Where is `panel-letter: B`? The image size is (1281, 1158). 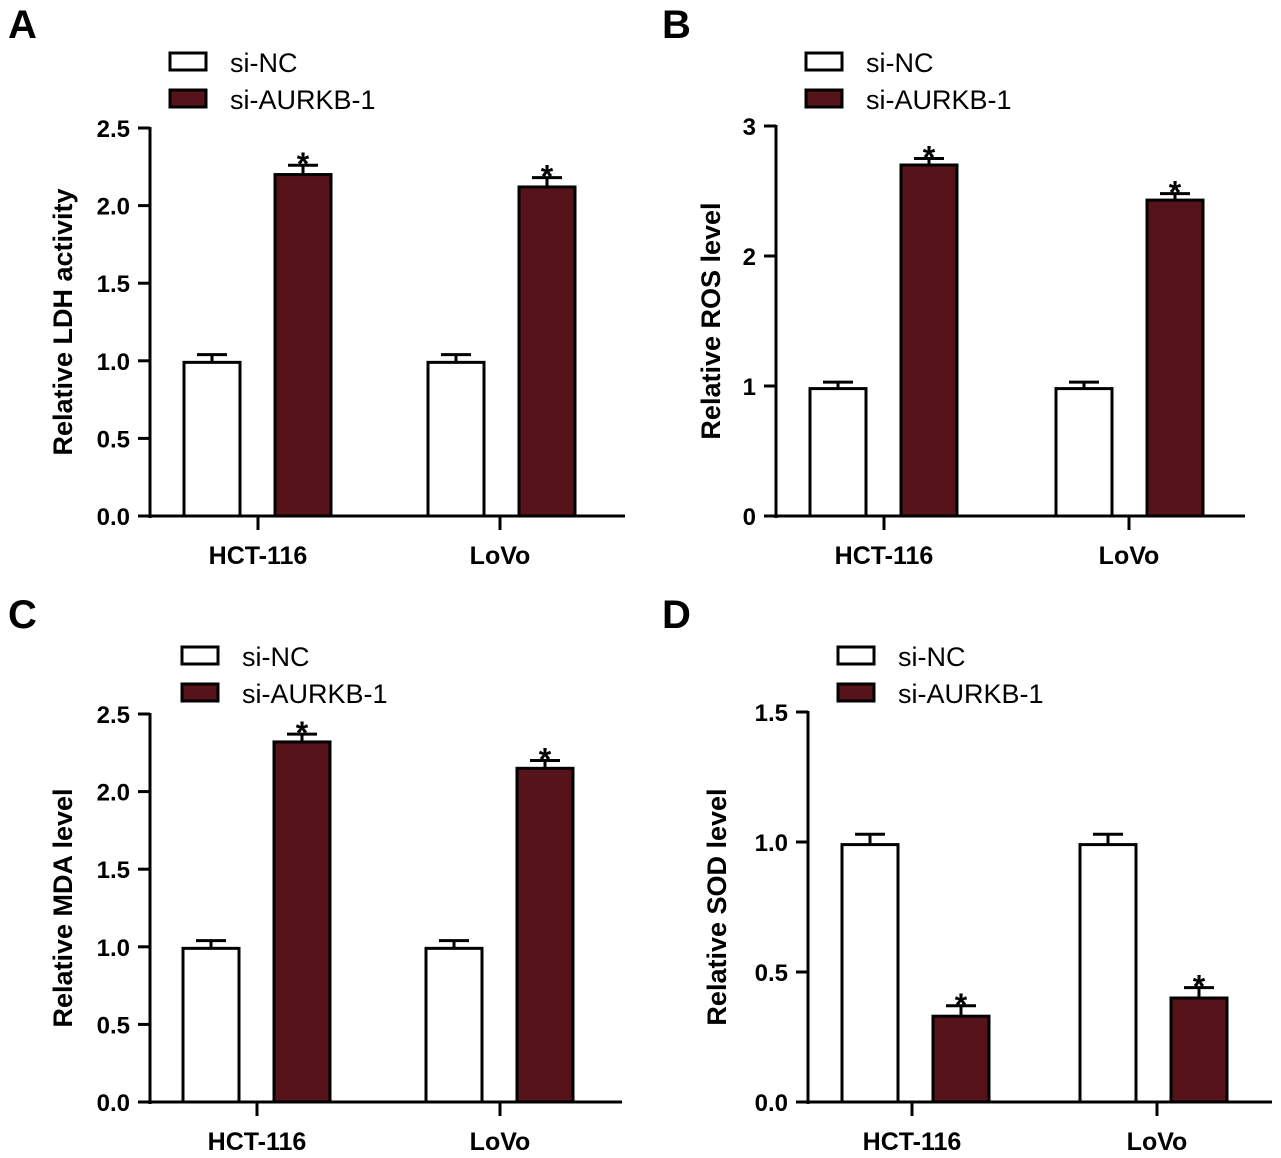
panel-letter: B is located at coordinates (676, 25).